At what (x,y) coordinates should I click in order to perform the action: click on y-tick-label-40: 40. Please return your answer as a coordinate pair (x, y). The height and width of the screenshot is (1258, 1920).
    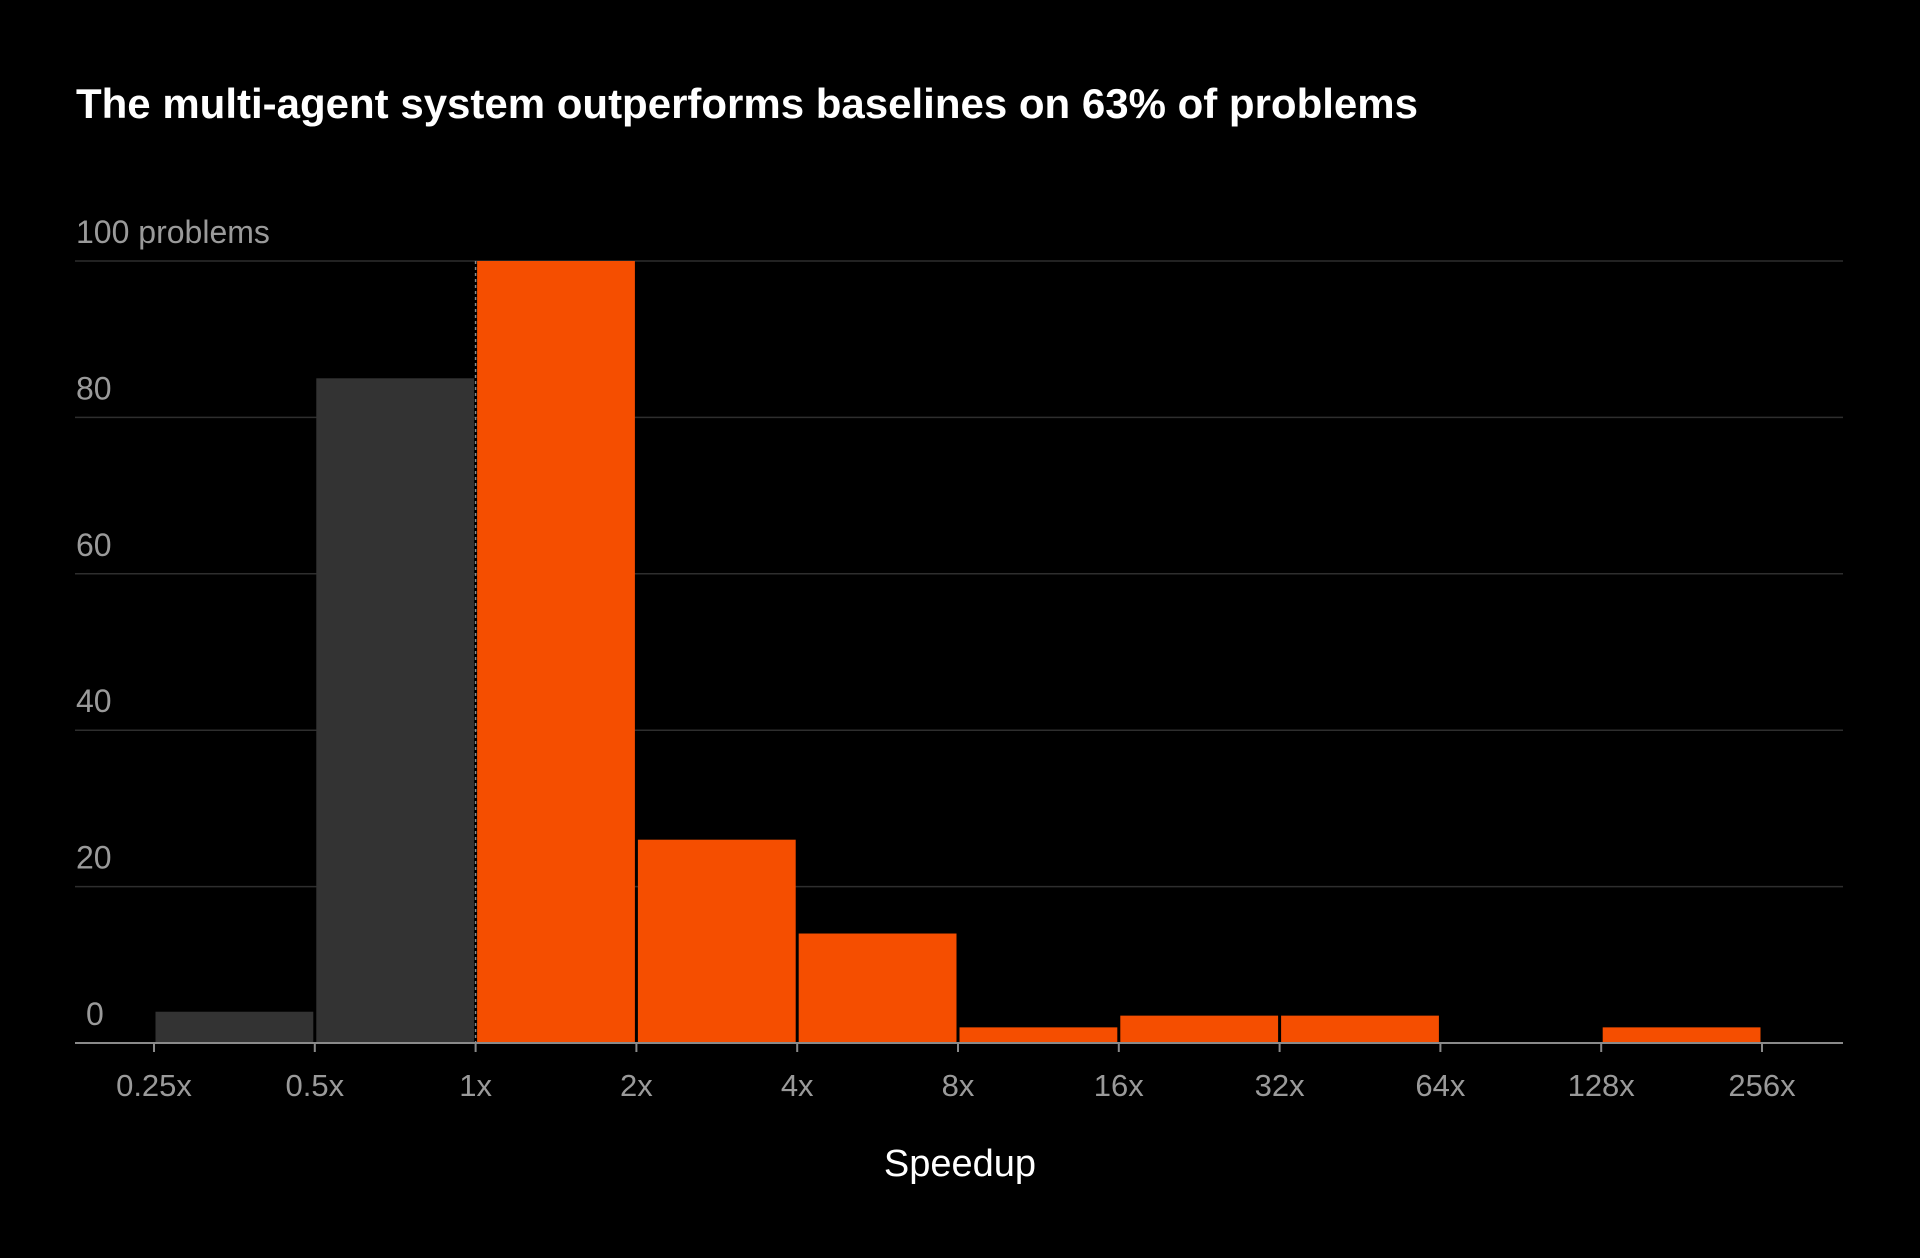
    Looking at the image, I should click on (94, 701).